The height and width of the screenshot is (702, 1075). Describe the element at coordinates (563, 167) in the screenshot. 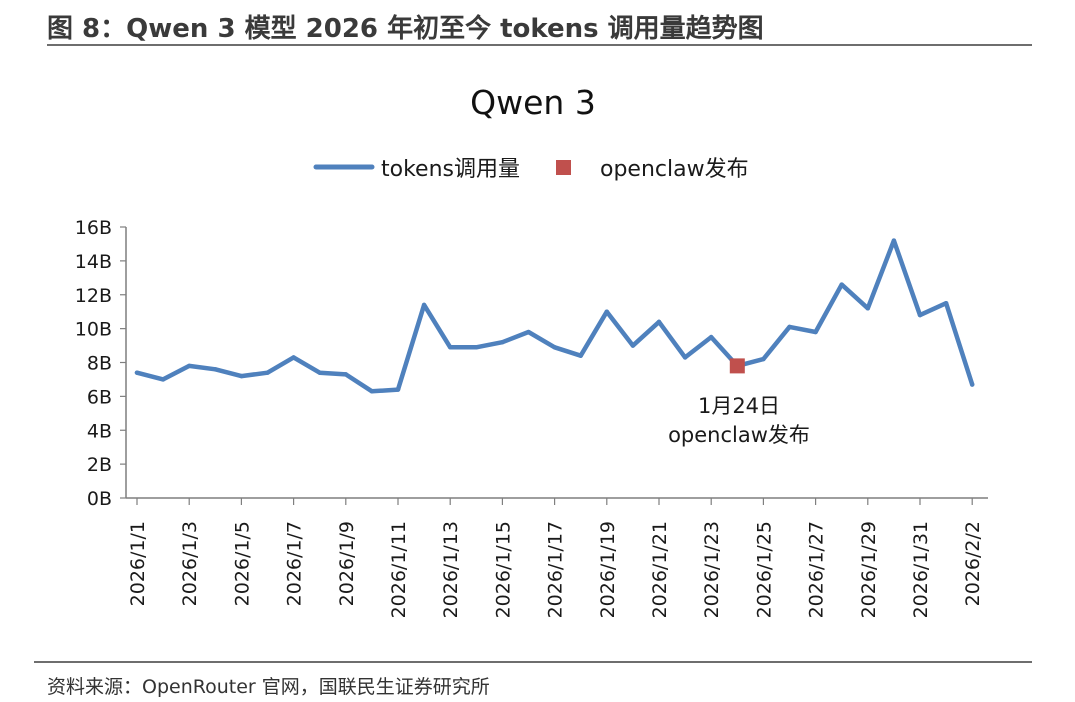

I see `legend-marker-swatch` at that location.